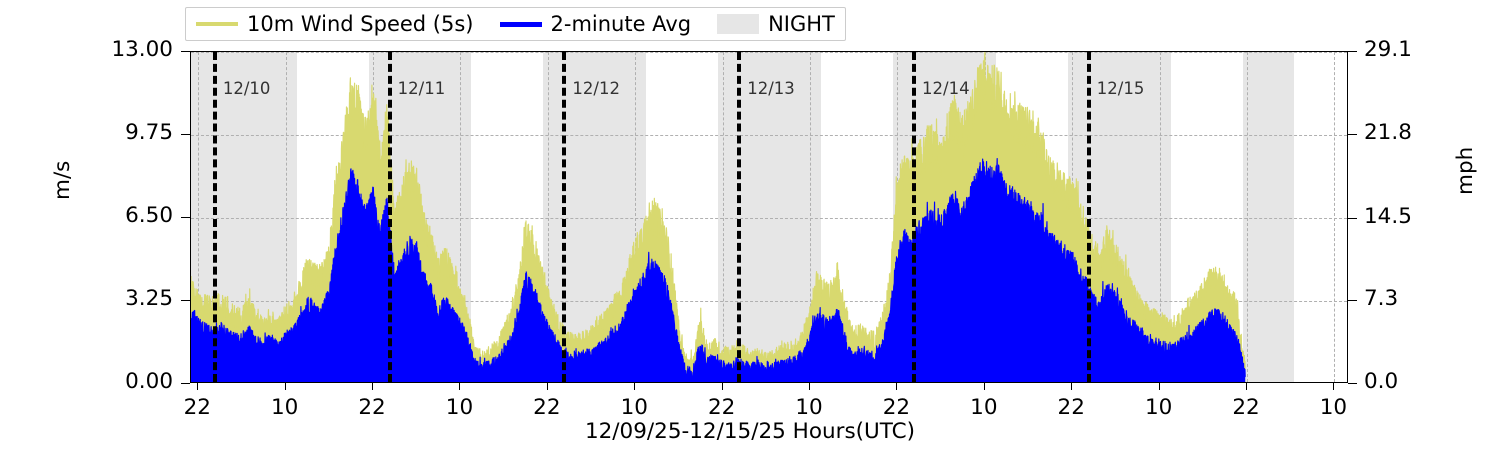 This screenshot has height=450, width=1500. I want to click on legend-swatch-avg-line, so click(520, 24).